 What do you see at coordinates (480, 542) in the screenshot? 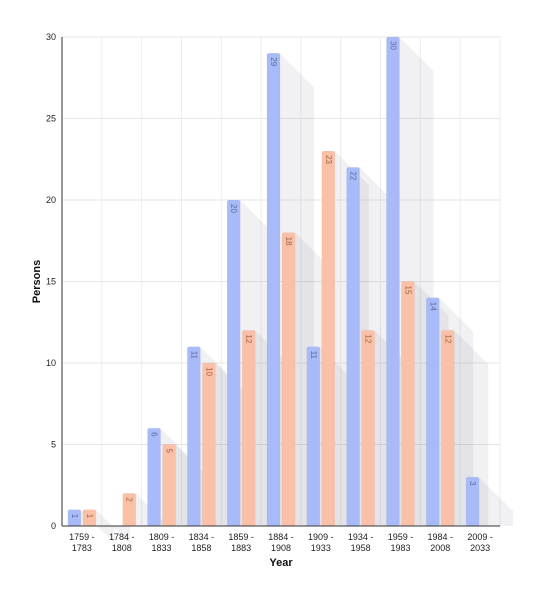
I see `x-tick-label: 2009 -2033` at bounding box center [480, 542].